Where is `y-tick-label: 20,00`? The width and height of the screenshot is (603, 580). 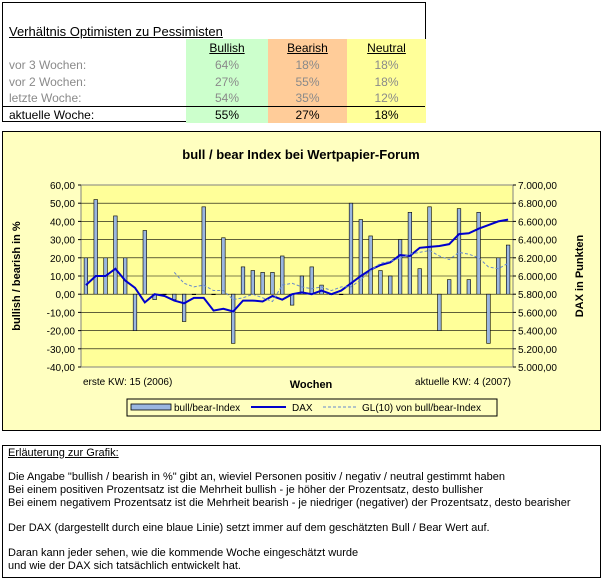
y-tick-label: 20,00 is located at coordinates (62, 259).